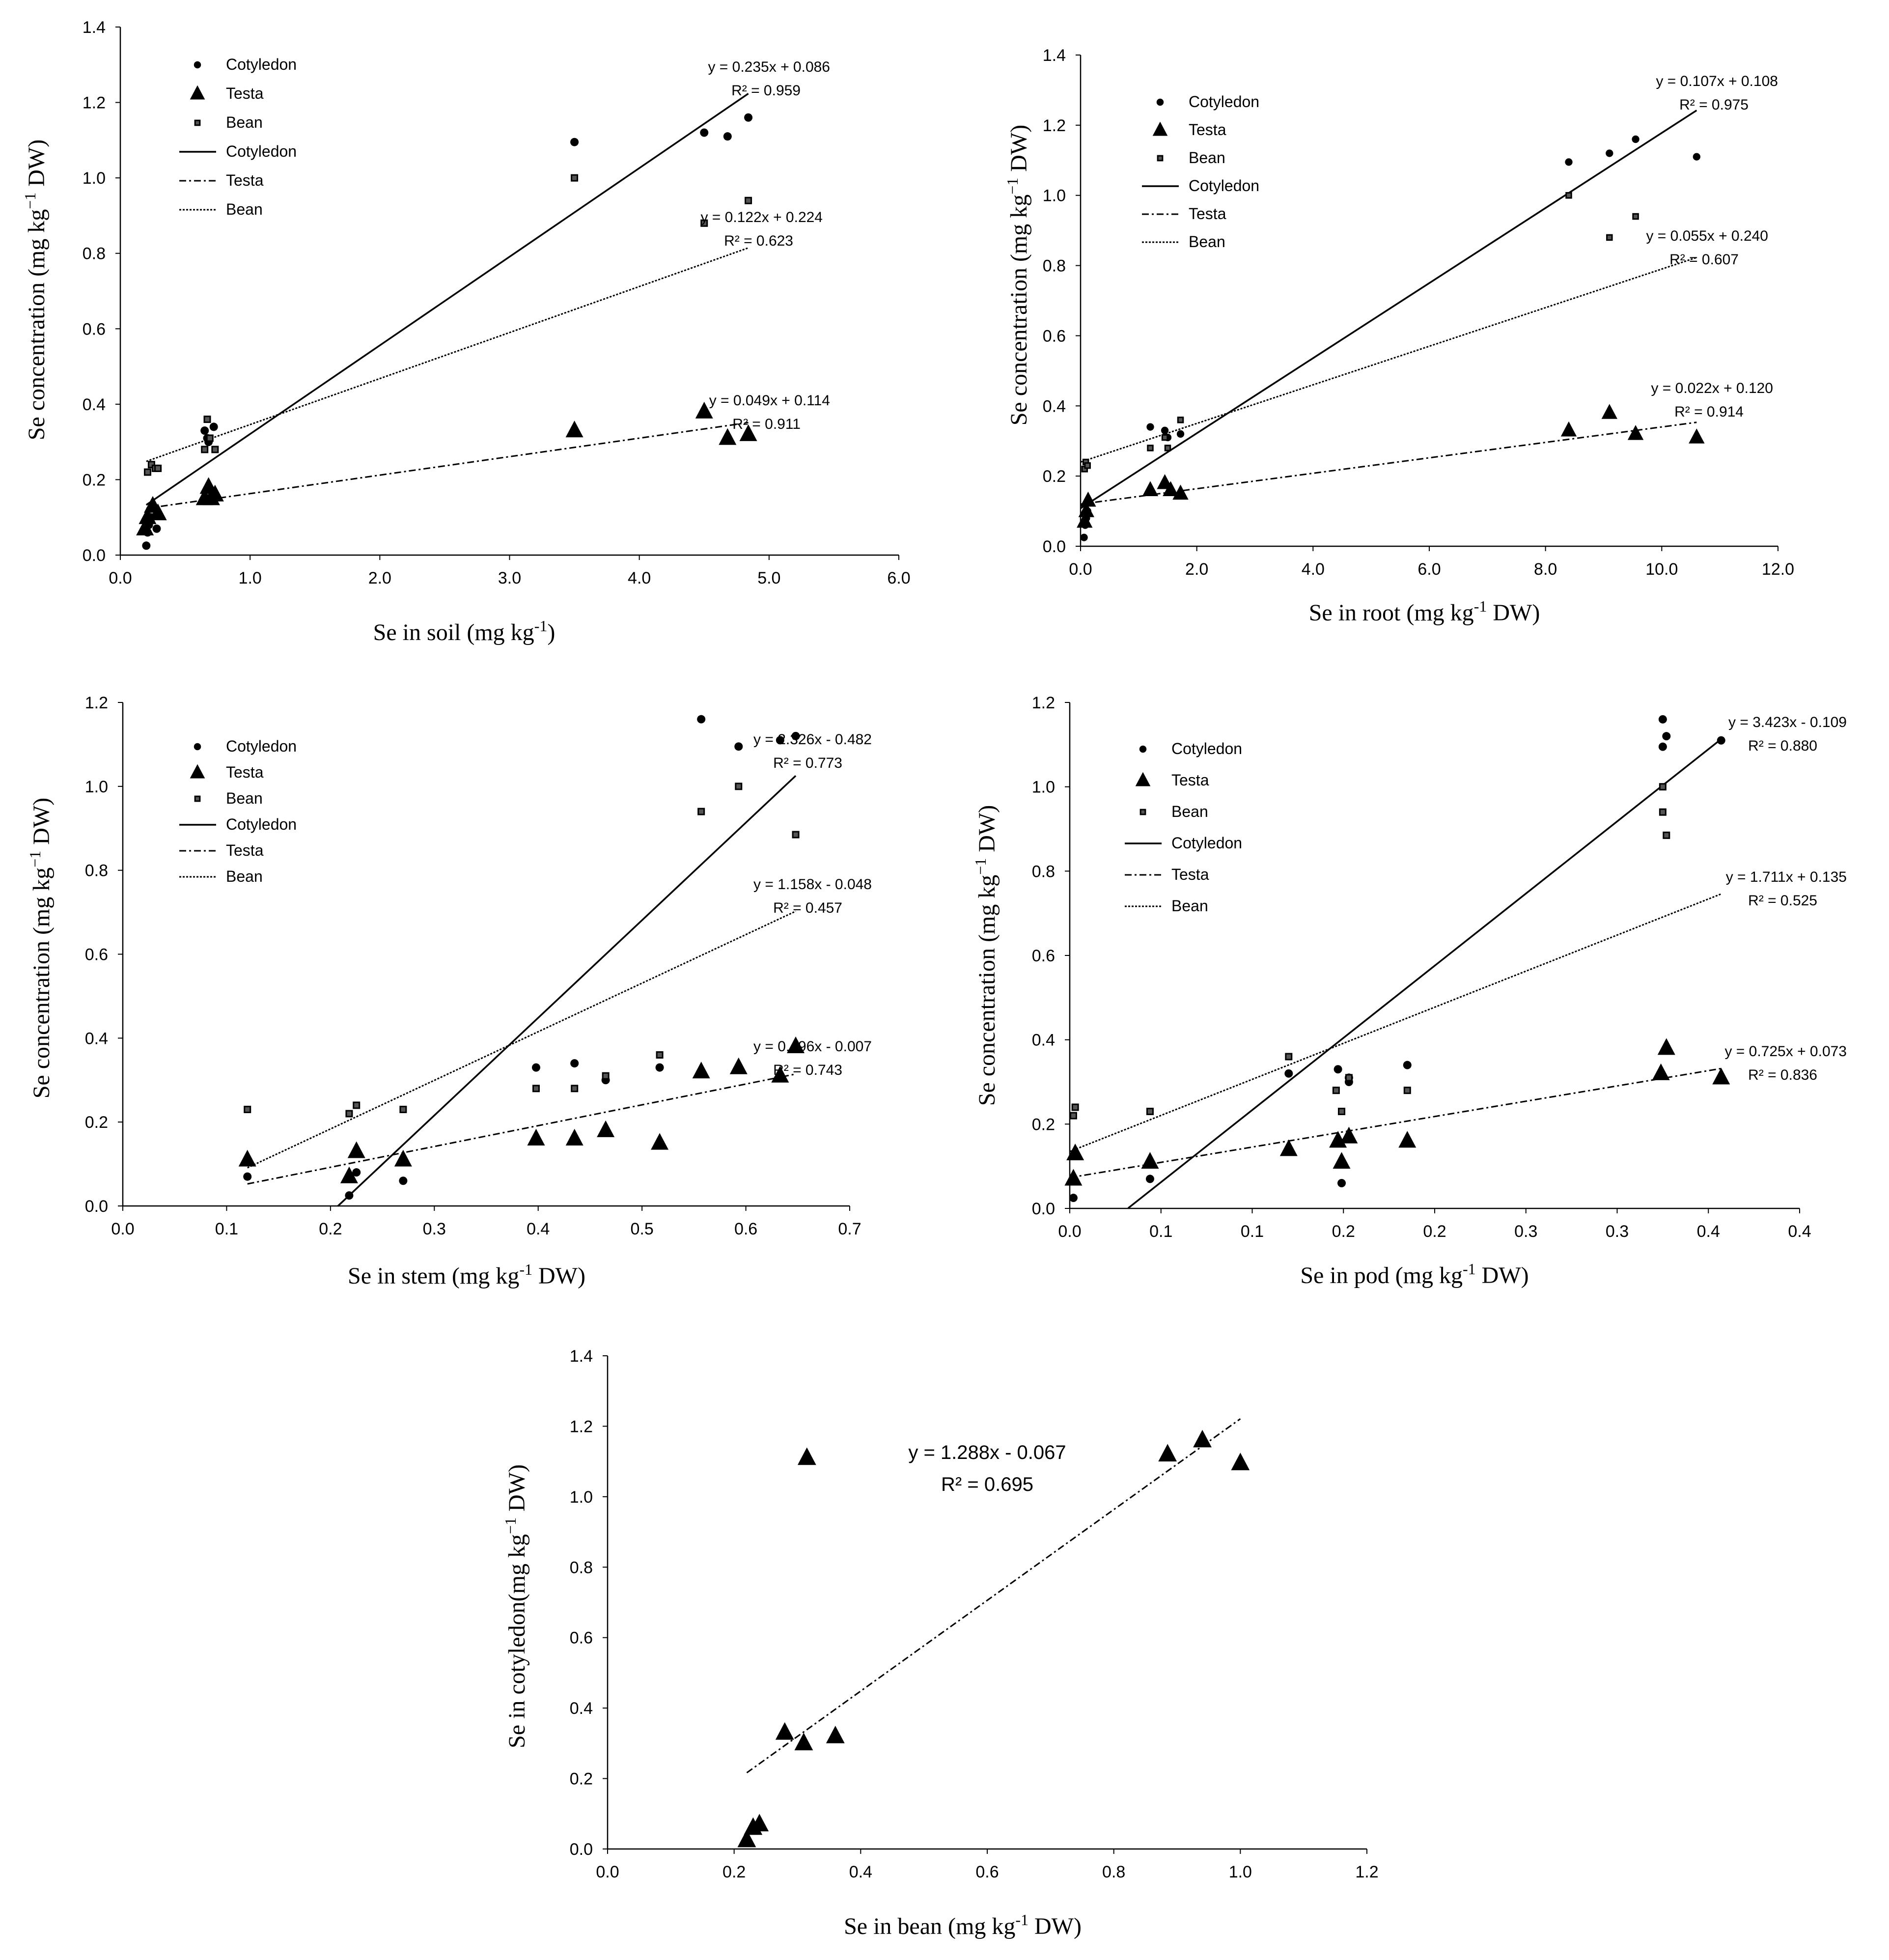 The height and width of the screenshot is (1960, 1889). Describe the element at coordinates (517, 1641) in the screenshot. I see `y-axis-title-main: Se in cotyledon(mg kg` at that location.